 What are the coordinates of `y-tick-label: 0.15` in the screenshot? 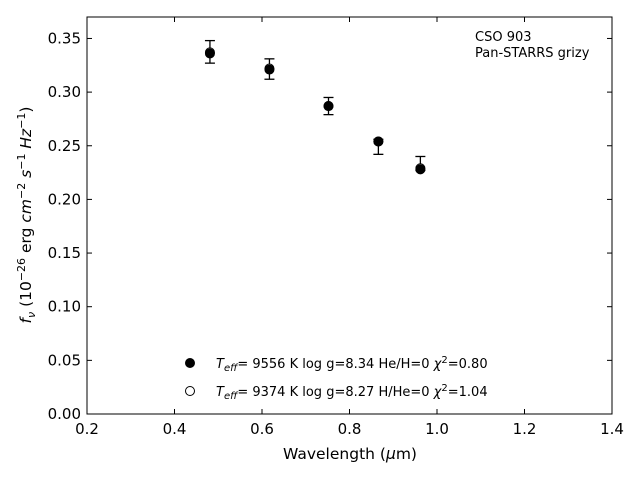 It's located at (64, 253).